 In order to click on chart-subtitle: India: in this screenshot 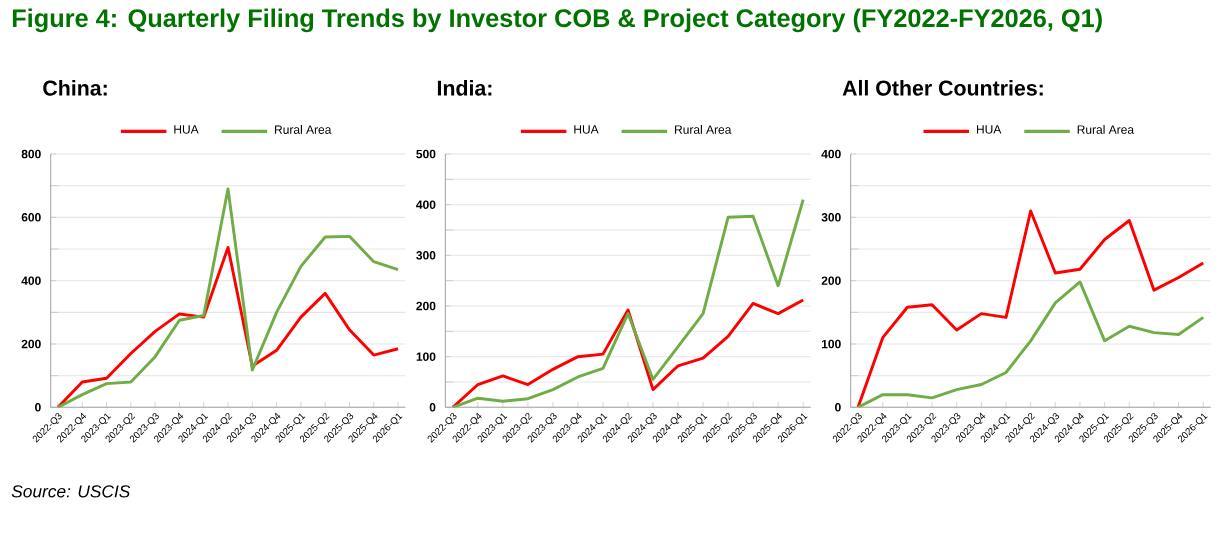, I will do `click(464, 87)`.